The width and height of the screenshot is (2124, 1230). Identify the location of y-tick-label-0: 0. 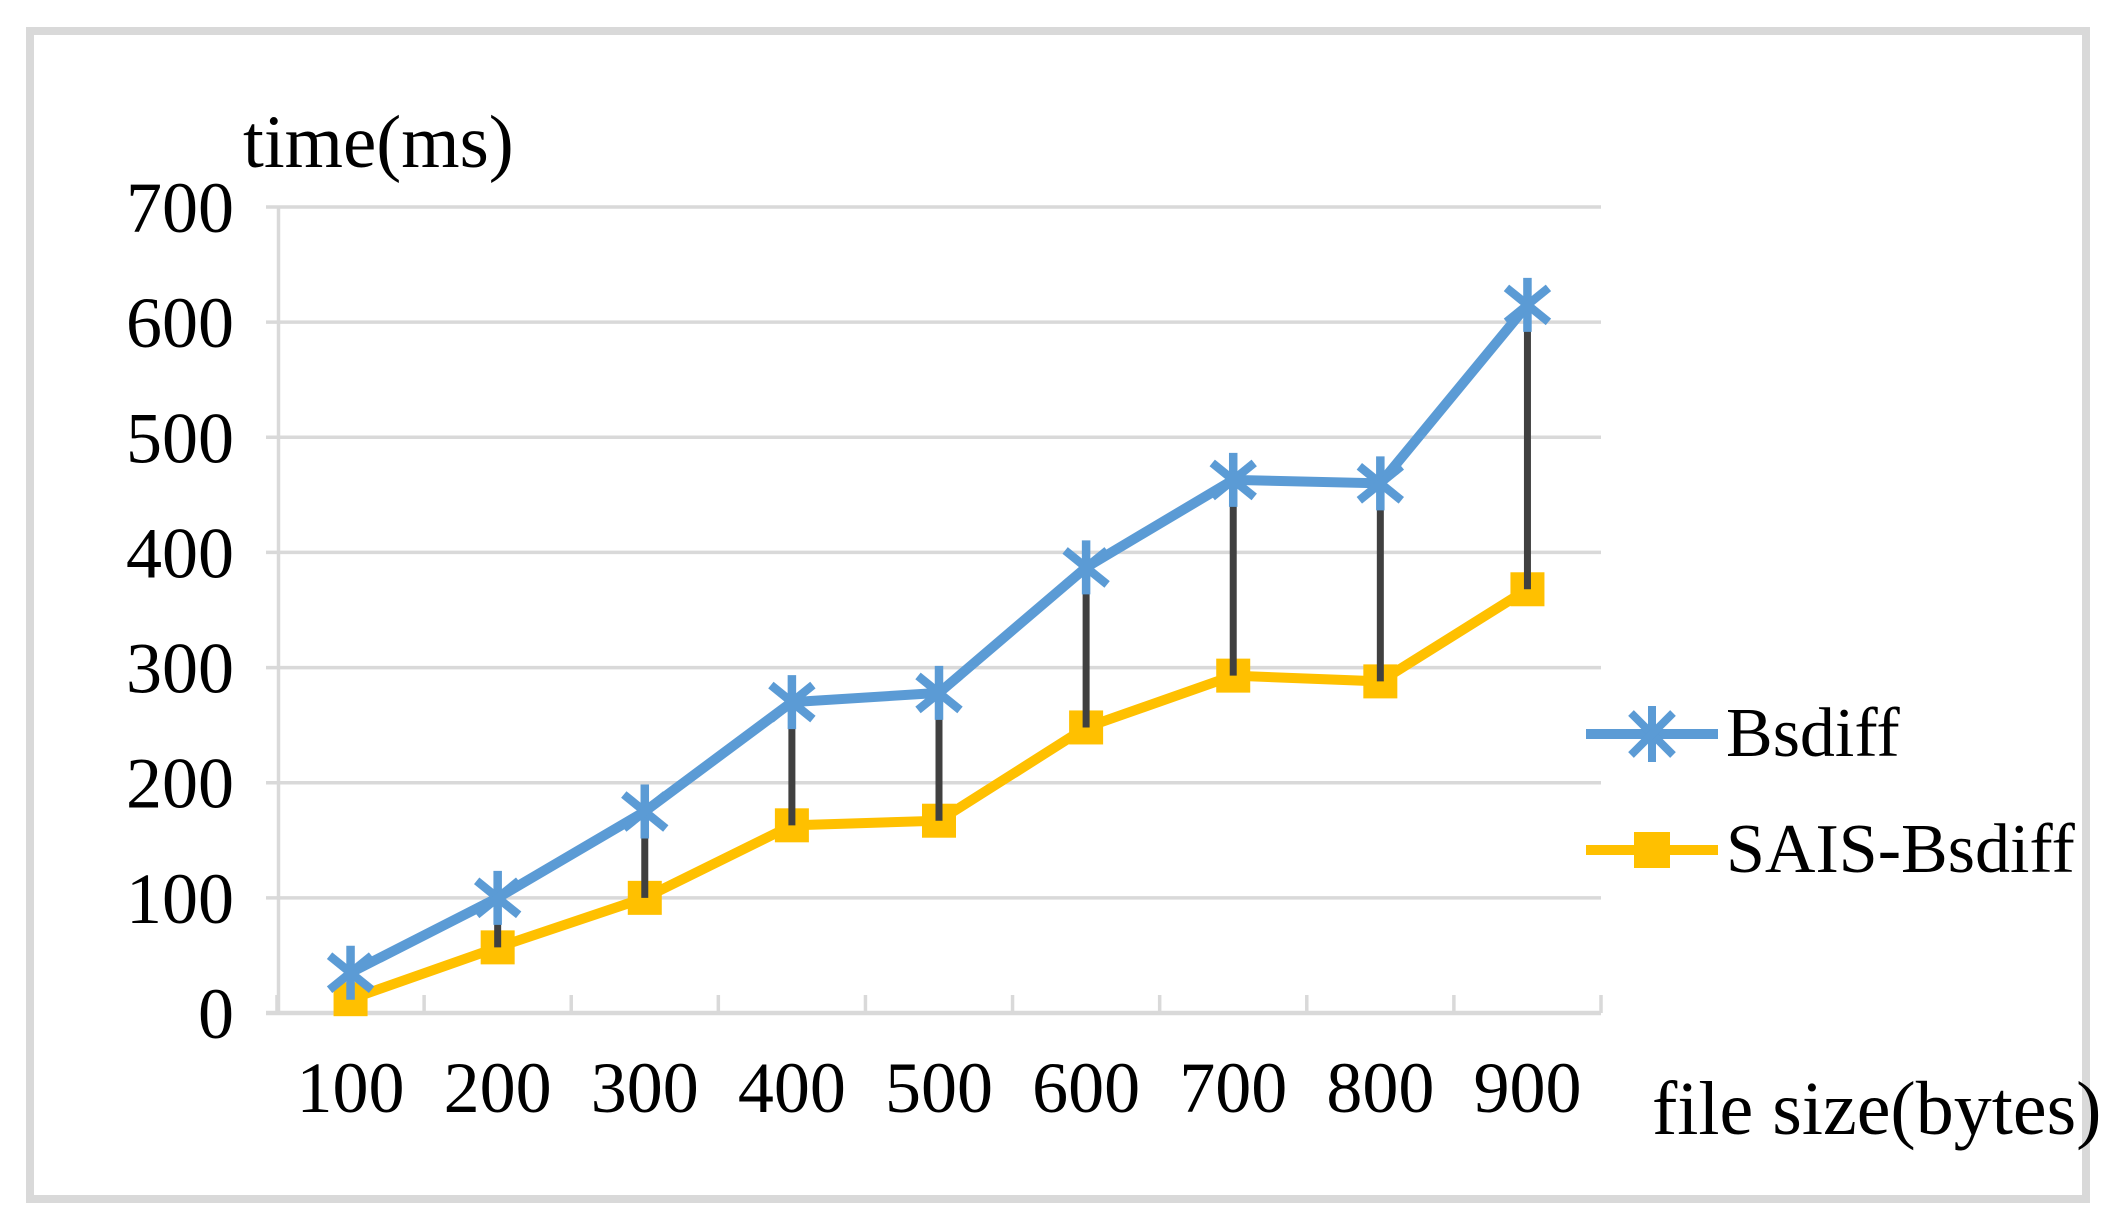
(216, 1014).